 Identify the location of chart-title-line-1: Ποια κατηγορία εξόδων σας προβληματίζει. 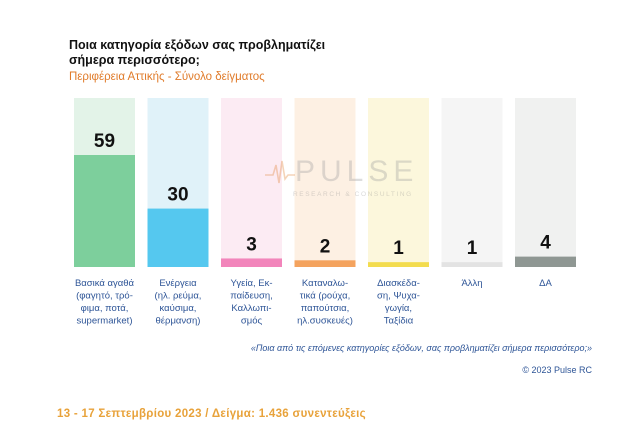
(197, 45).